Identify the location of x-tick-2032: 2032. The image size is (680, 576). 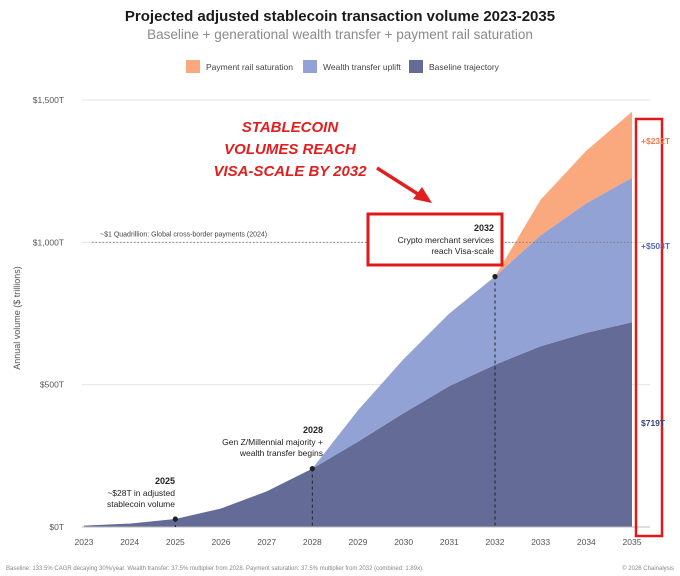
(495, 542).